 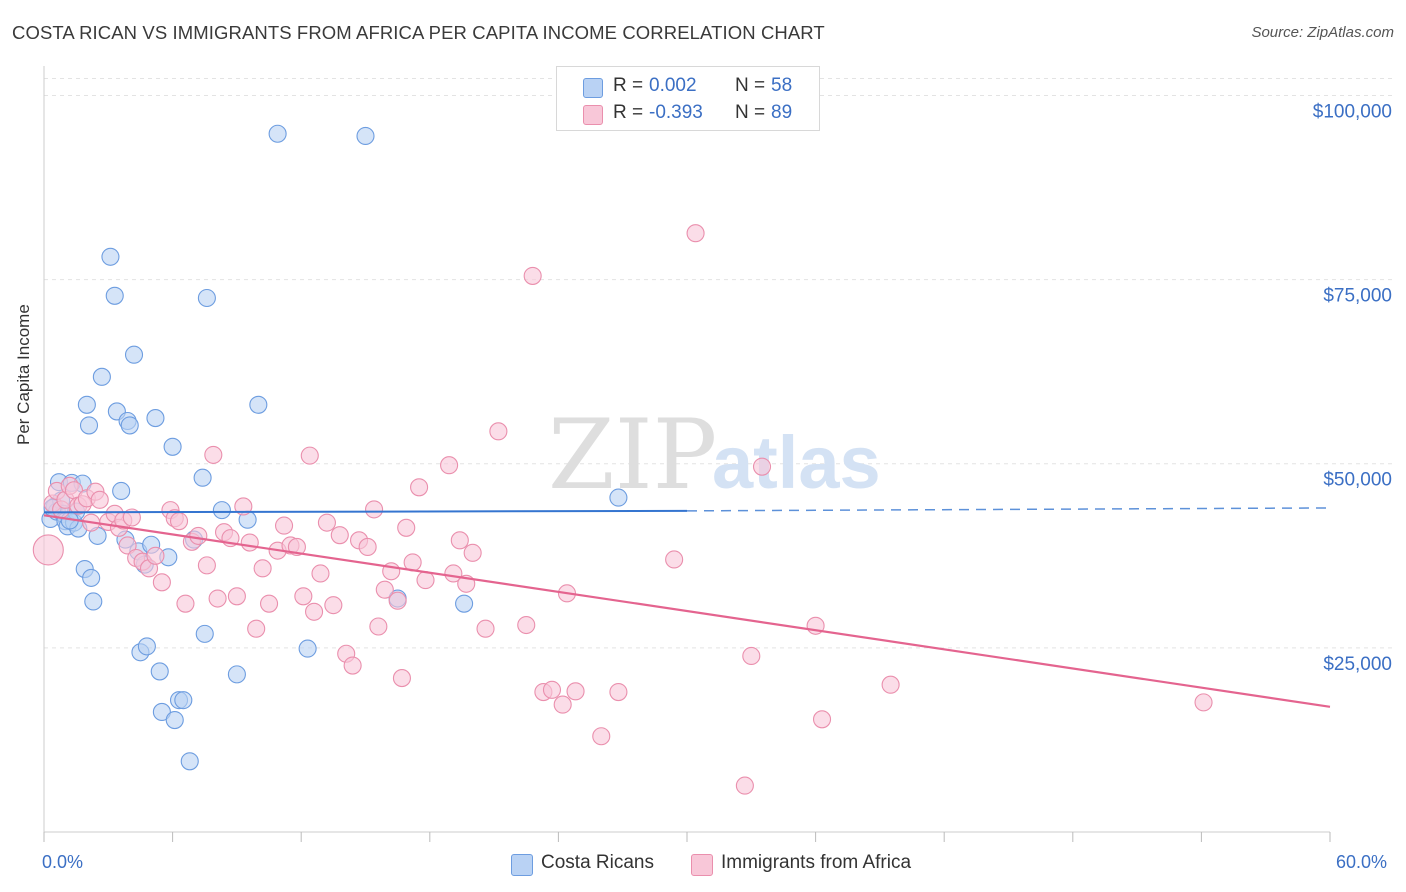 I want to click on y-tick-label: $25,000, so click(x=1357, y=664).